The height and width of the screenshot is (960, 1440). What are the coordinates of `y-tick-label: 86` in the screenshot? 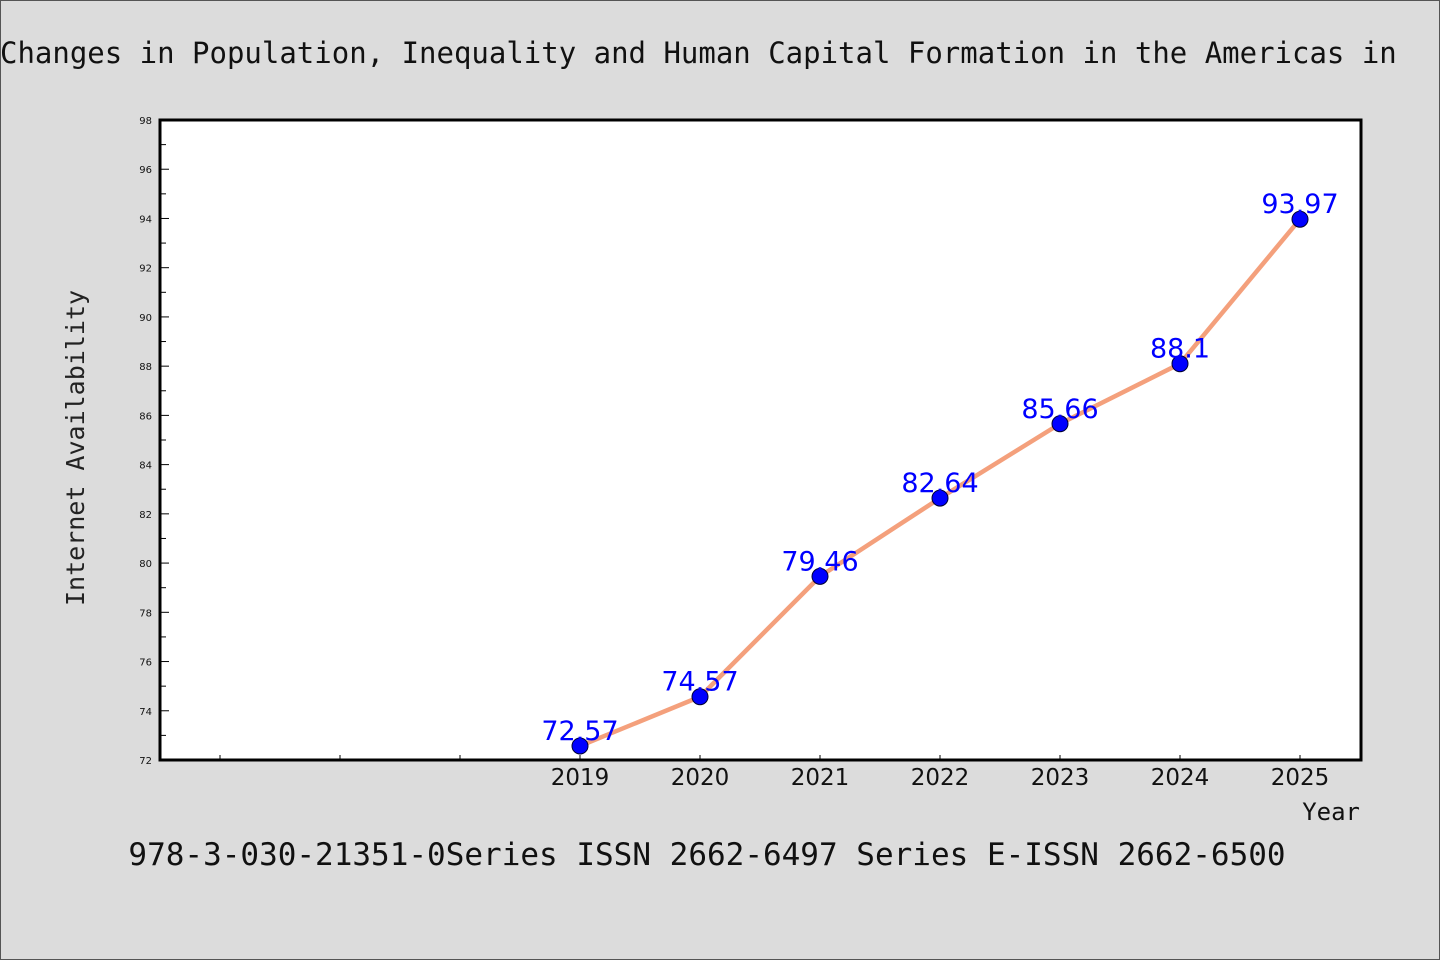 It's located at (145, 416).